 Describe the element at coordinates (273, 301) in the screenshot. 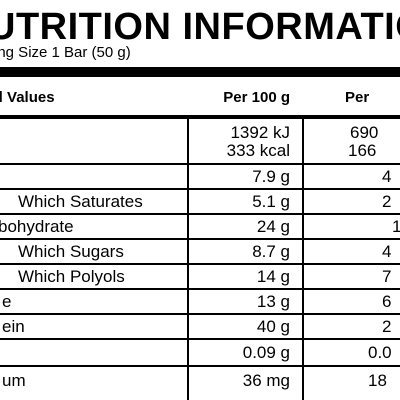

I see `per100-value: 13 g` at that location.